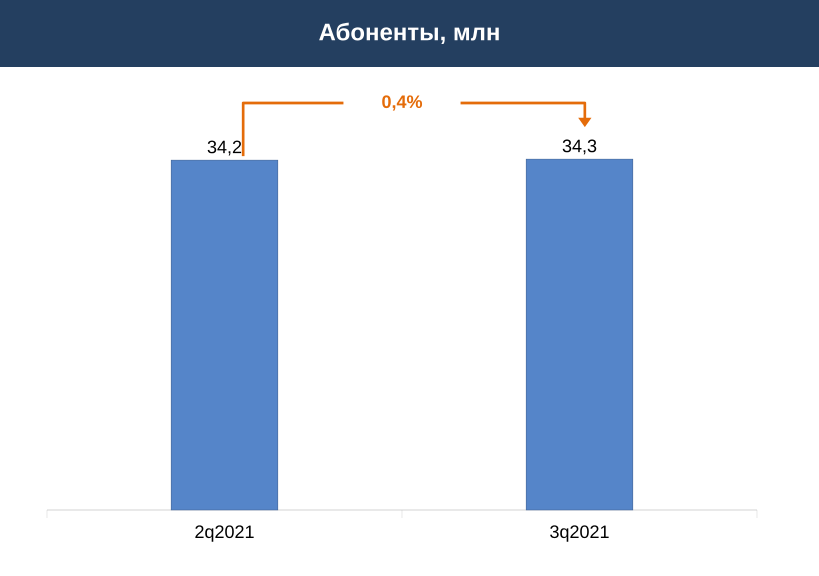 This screenshot has width=819, height=576. Describe the element at coordinates (402, 103) in the screenshot. I see `text: 0,4%` at that location.